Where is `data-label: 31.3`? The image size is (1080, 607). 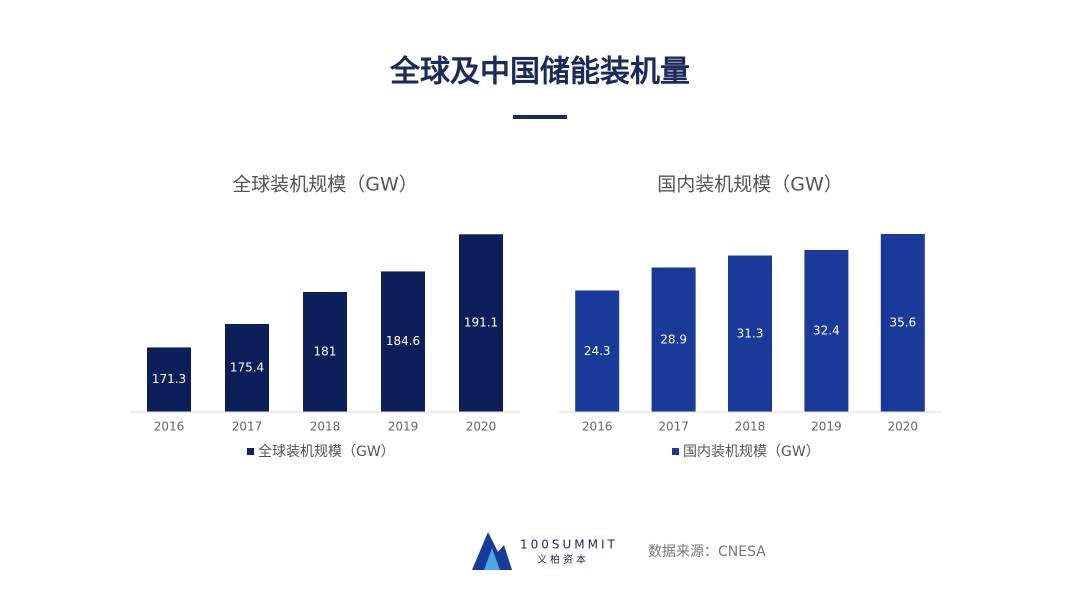 data-label: 31.3 is located at coordinates (750, 333).